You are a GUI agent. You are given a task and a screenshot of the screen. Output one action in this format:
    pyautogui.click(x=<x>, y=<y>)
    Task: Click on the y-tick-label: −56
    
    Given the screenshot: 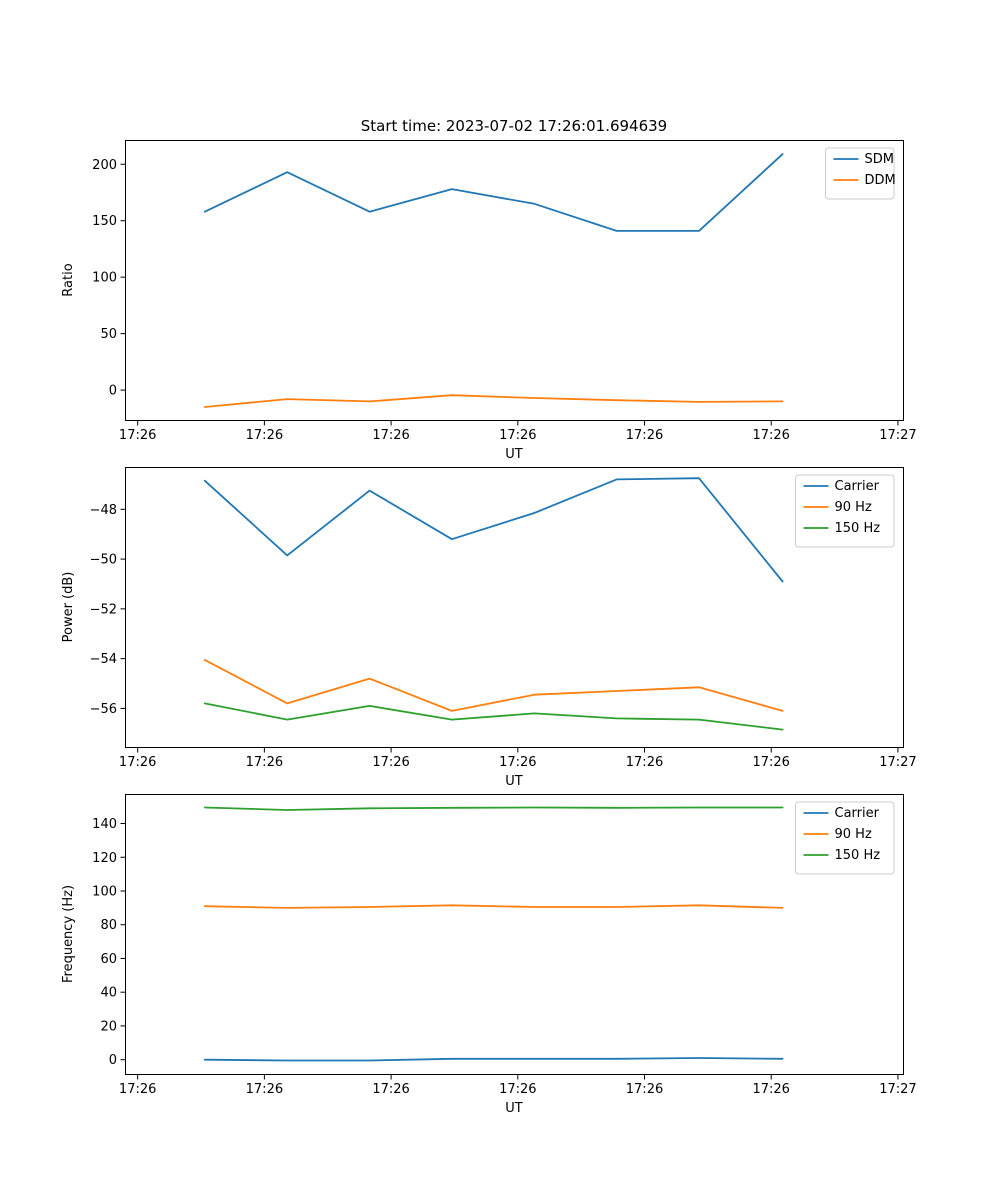 What is the action you would take?
    pyautogui.click(x=103, y=709)
    